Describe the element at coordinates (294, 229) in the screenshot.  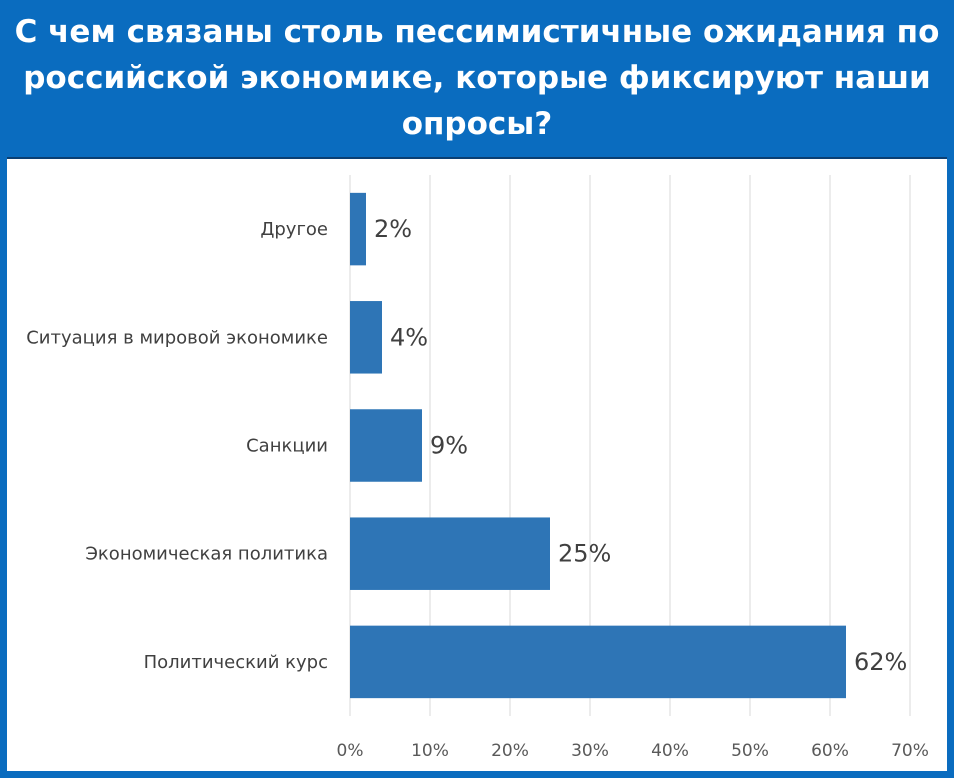
I see `category-label: Другое` at that location.